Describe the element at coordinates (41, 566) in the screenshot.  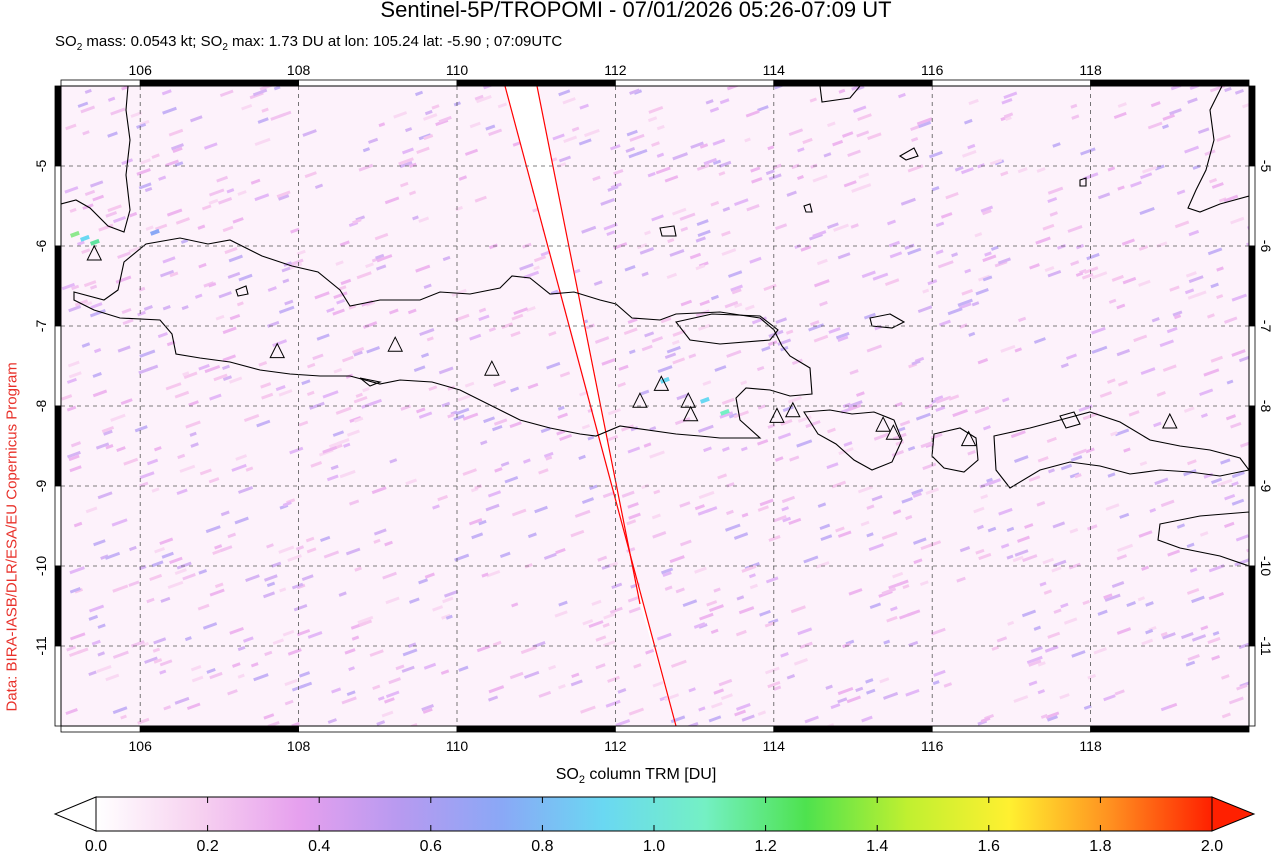
I see `lat-tick-label-left: -10` at that location.